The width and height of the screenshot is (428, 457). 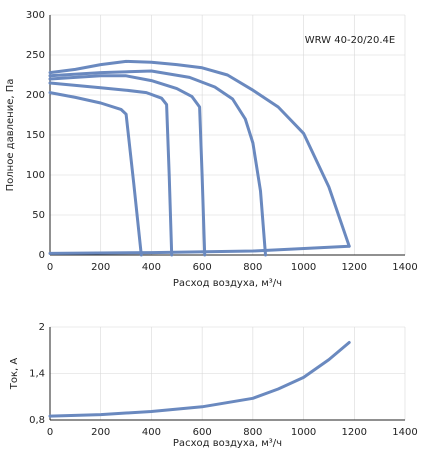 I want to click on y-tick-label: 2, so click(x=42, y=327).